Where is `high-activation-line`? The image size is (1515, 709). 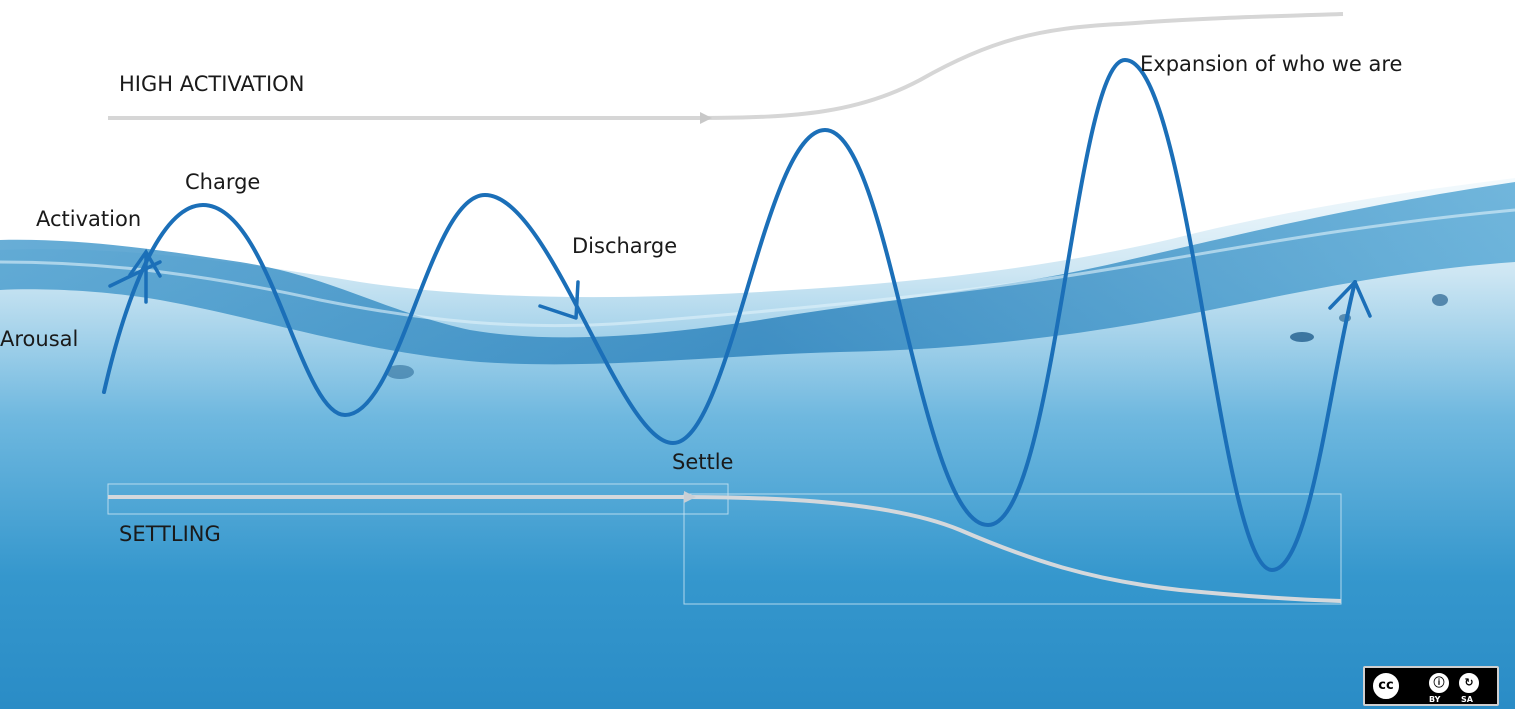 high-activation-line is located at coordinates (726, 66).